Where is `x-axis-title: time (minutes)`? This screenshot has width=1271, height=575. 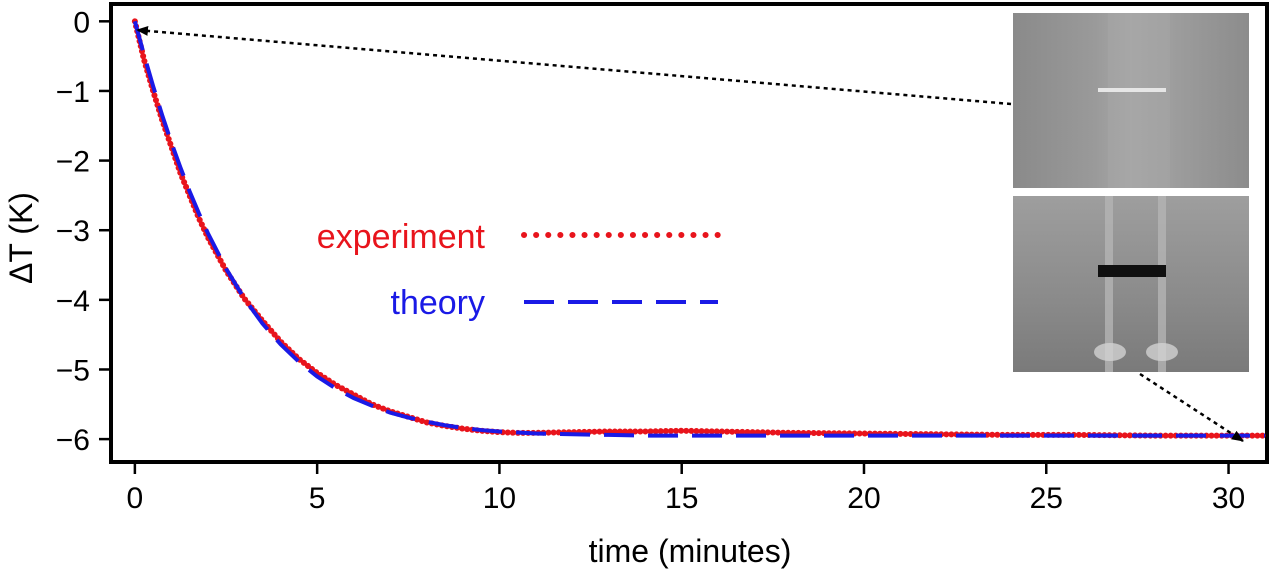 x-axis-title: time (minutes) is located at coordinates (690, 551).